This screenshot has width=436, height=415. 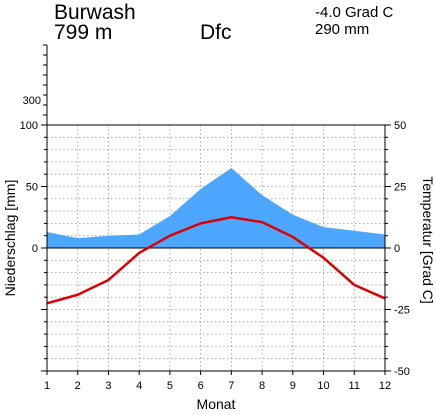 What do you see at coordinates (342, 29) in the screenshot?
I see `annual-precipitation: 290 mm` at bounding box center [342, 29].